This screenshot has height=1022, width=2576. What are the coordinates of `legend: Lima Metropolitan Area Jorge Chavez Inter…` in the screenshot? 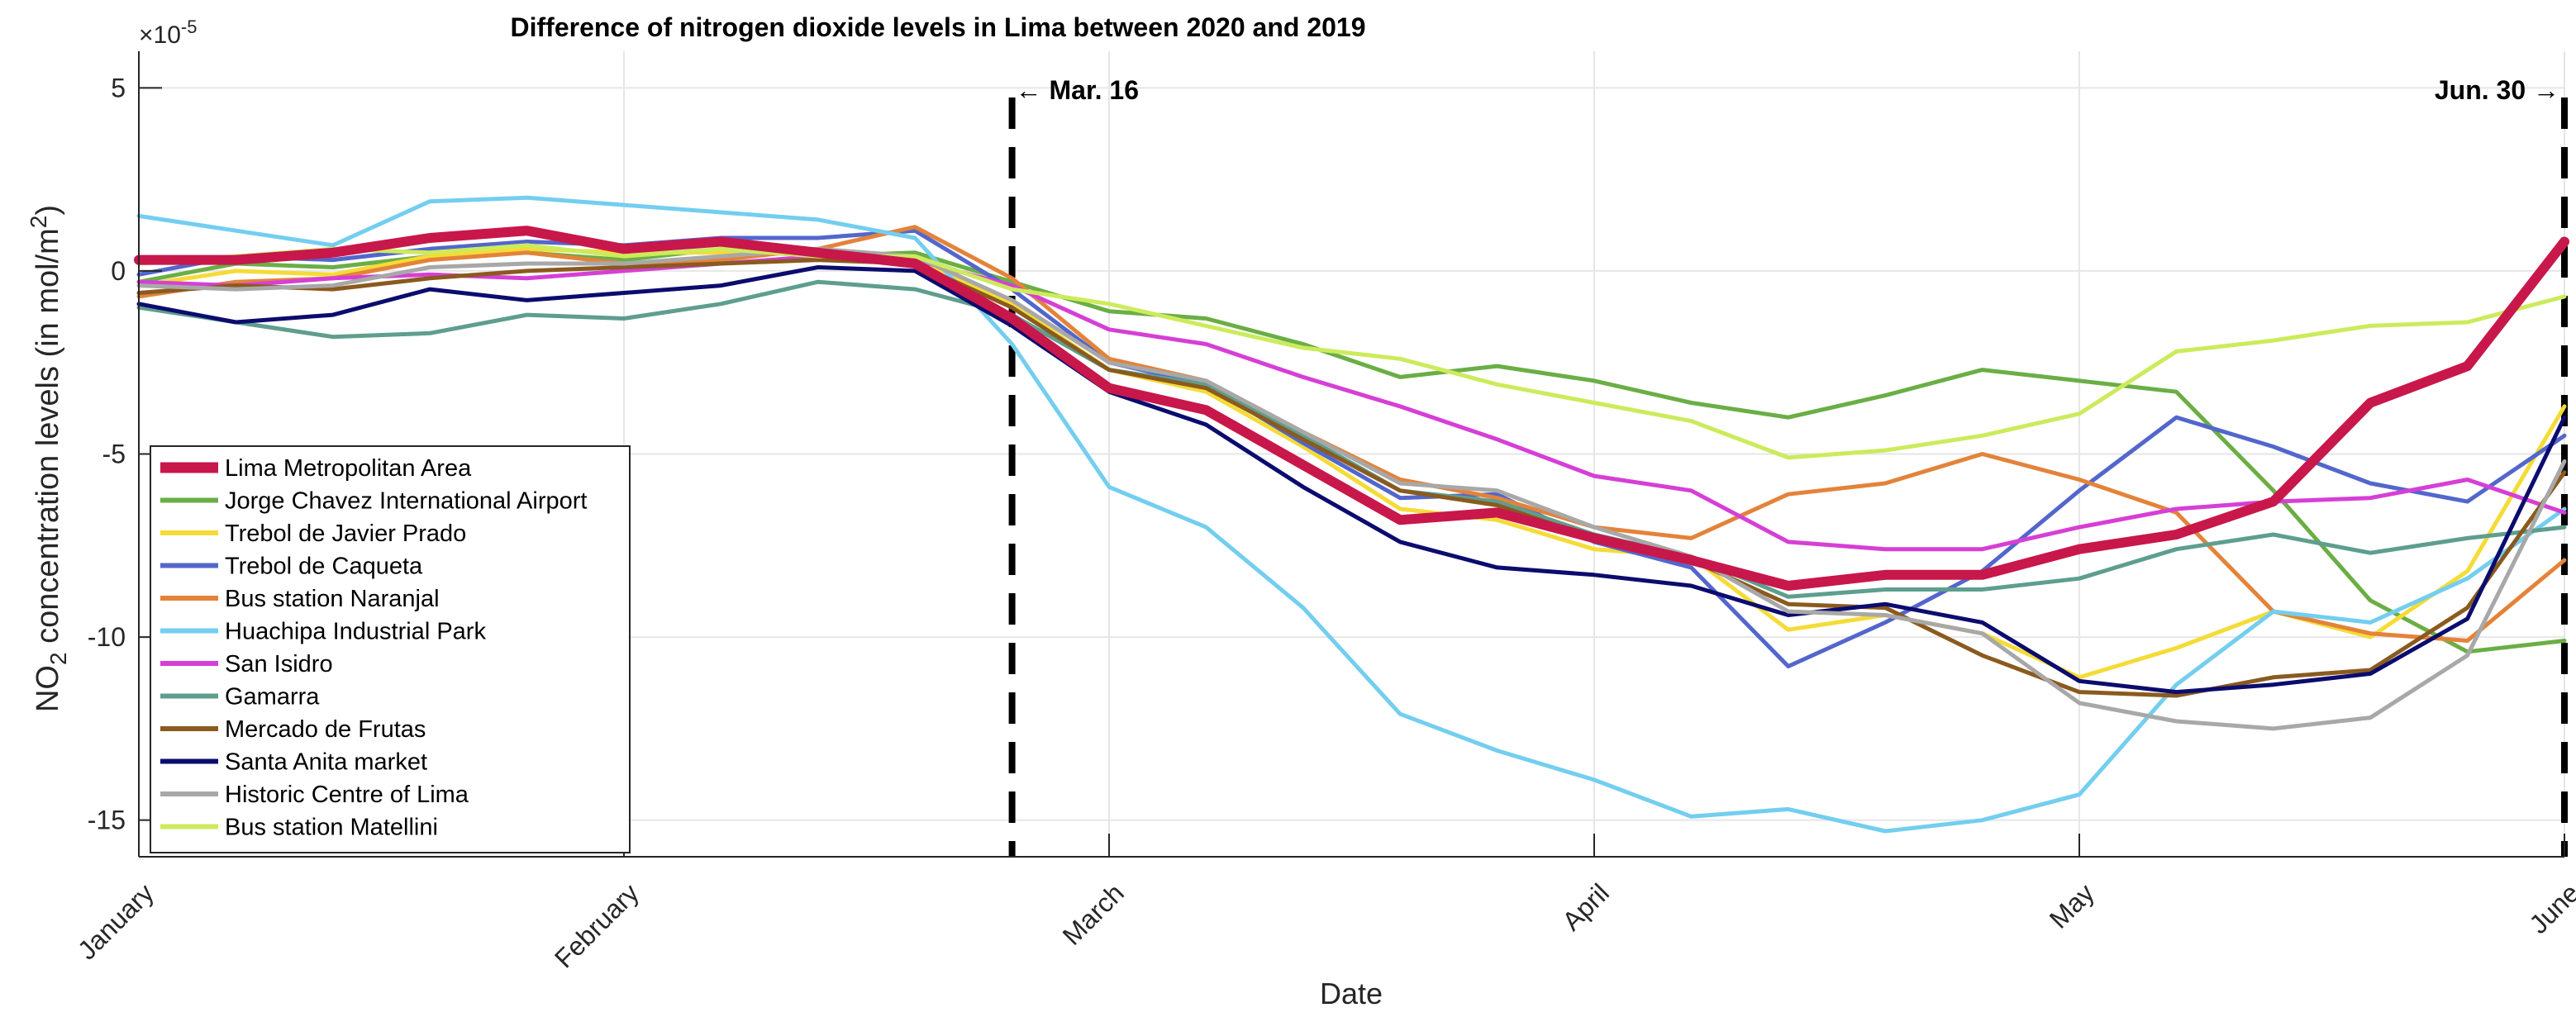 It's located at (391, 649).